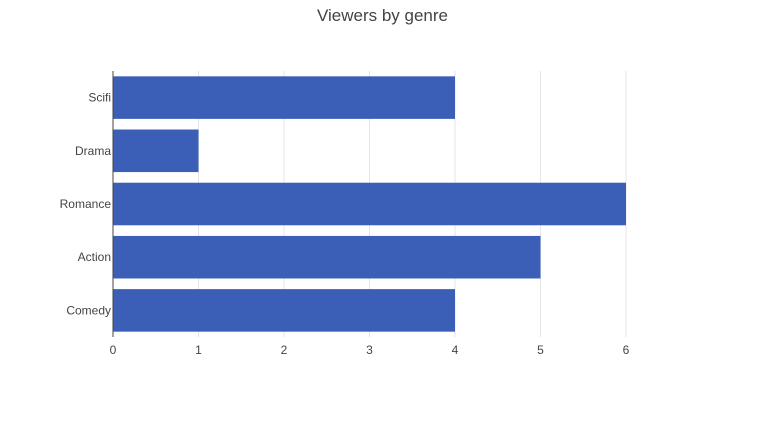 The width and height of the screenshot is (765, 425). Describe the element at coordinates (198, 350) in the screenshot. I see `x-tick-label: 1` at that location.